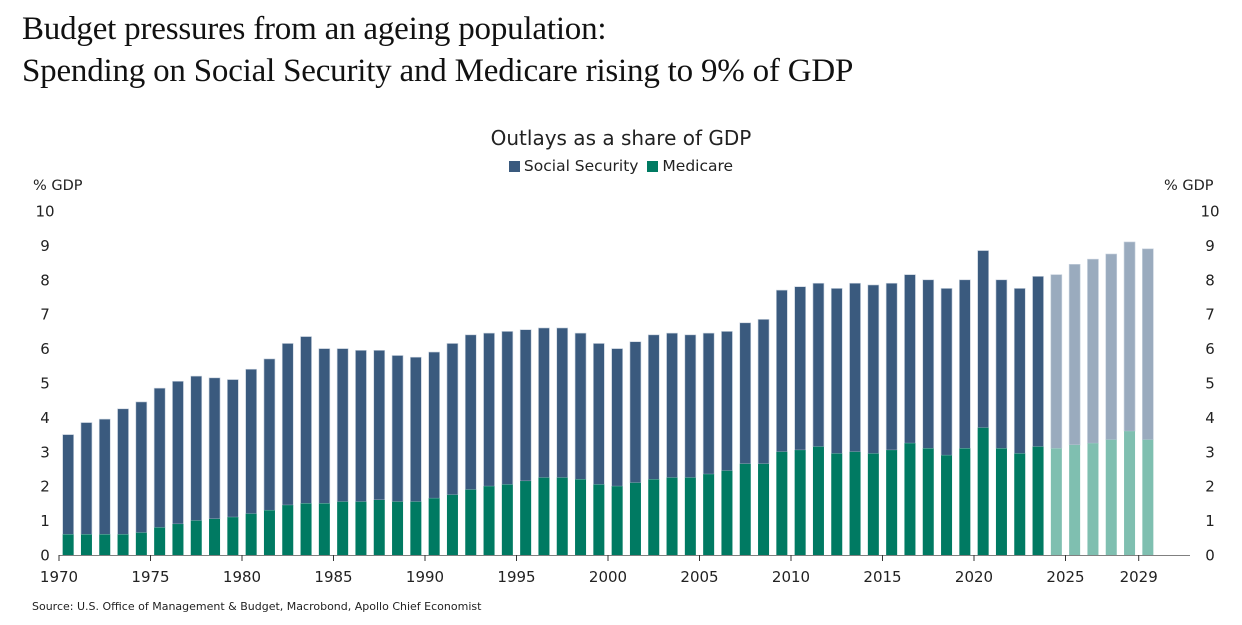  I want to click on bar-medicare-2014, so click(873, 504).